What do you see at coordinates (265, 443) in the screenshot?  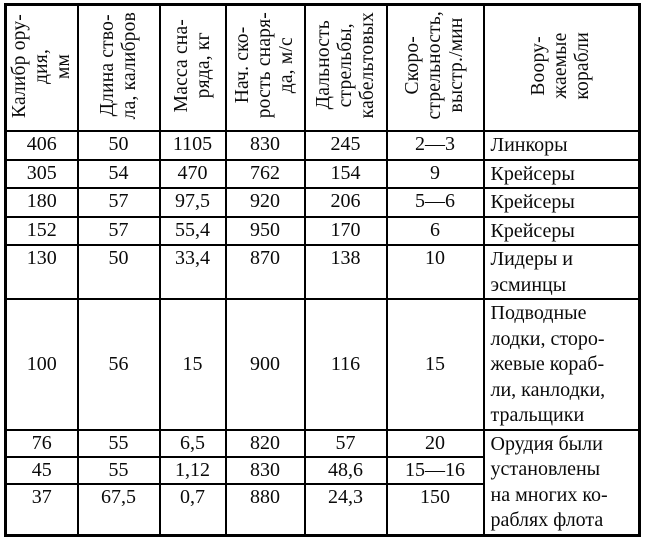 I see `cell-muzzle-velocity: 820` at bounding box center [265, 443].